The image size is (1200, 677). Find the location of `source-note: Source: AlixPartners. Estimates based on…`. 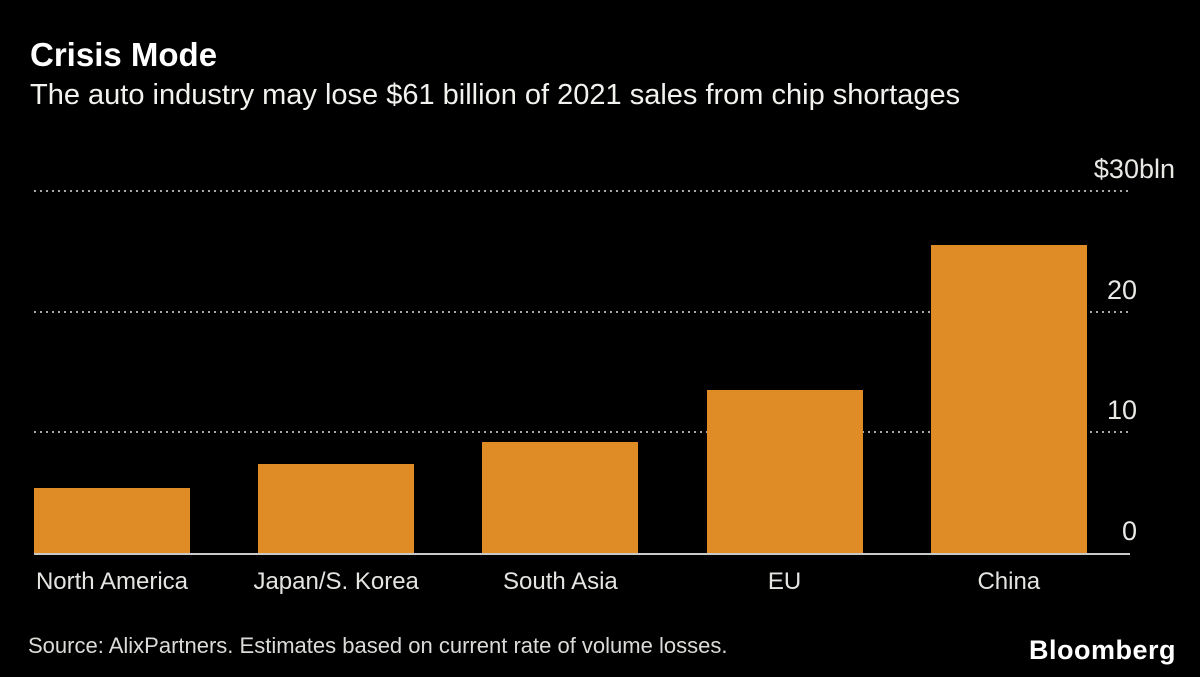

source-note: Source: AlixPartners. Estimates based on… is located at coordinates (378, 645).